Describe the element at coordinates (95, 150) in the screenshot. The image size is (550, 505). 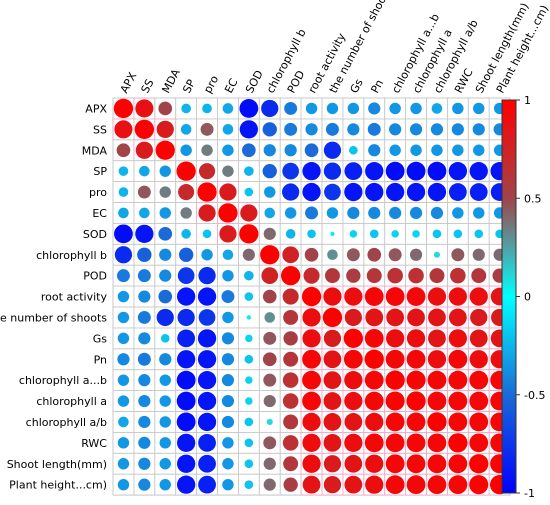
I see `row-label: MDA` at that location.